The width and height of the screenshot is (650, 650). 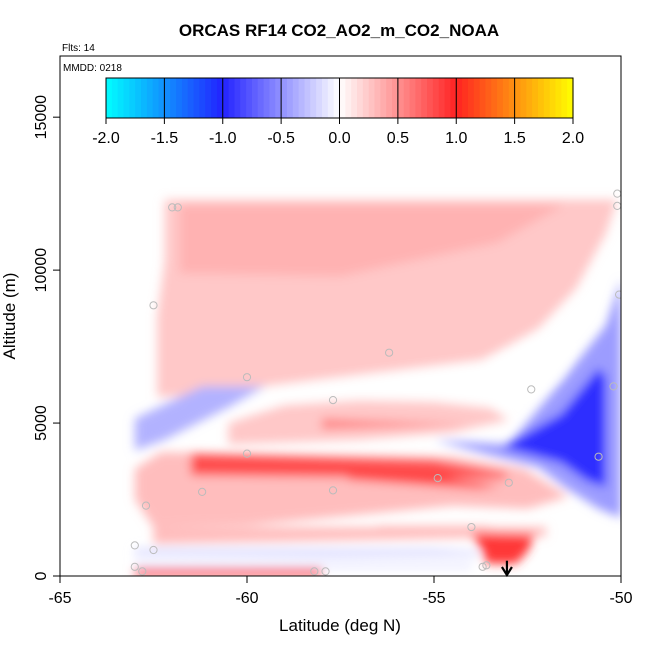 What do you see at coordinates (456, 138) in the screenshot?
I see `colorbar-tick-label: 1.0` at bounding box center [456, 138].